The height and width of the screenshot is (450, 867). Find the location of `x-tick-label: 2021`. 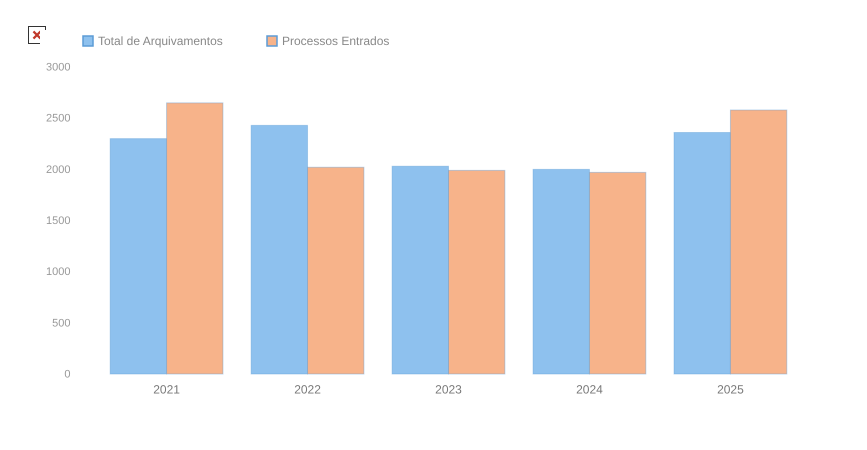

x-tick-label: 2021 is located at coordinates (166, 389).